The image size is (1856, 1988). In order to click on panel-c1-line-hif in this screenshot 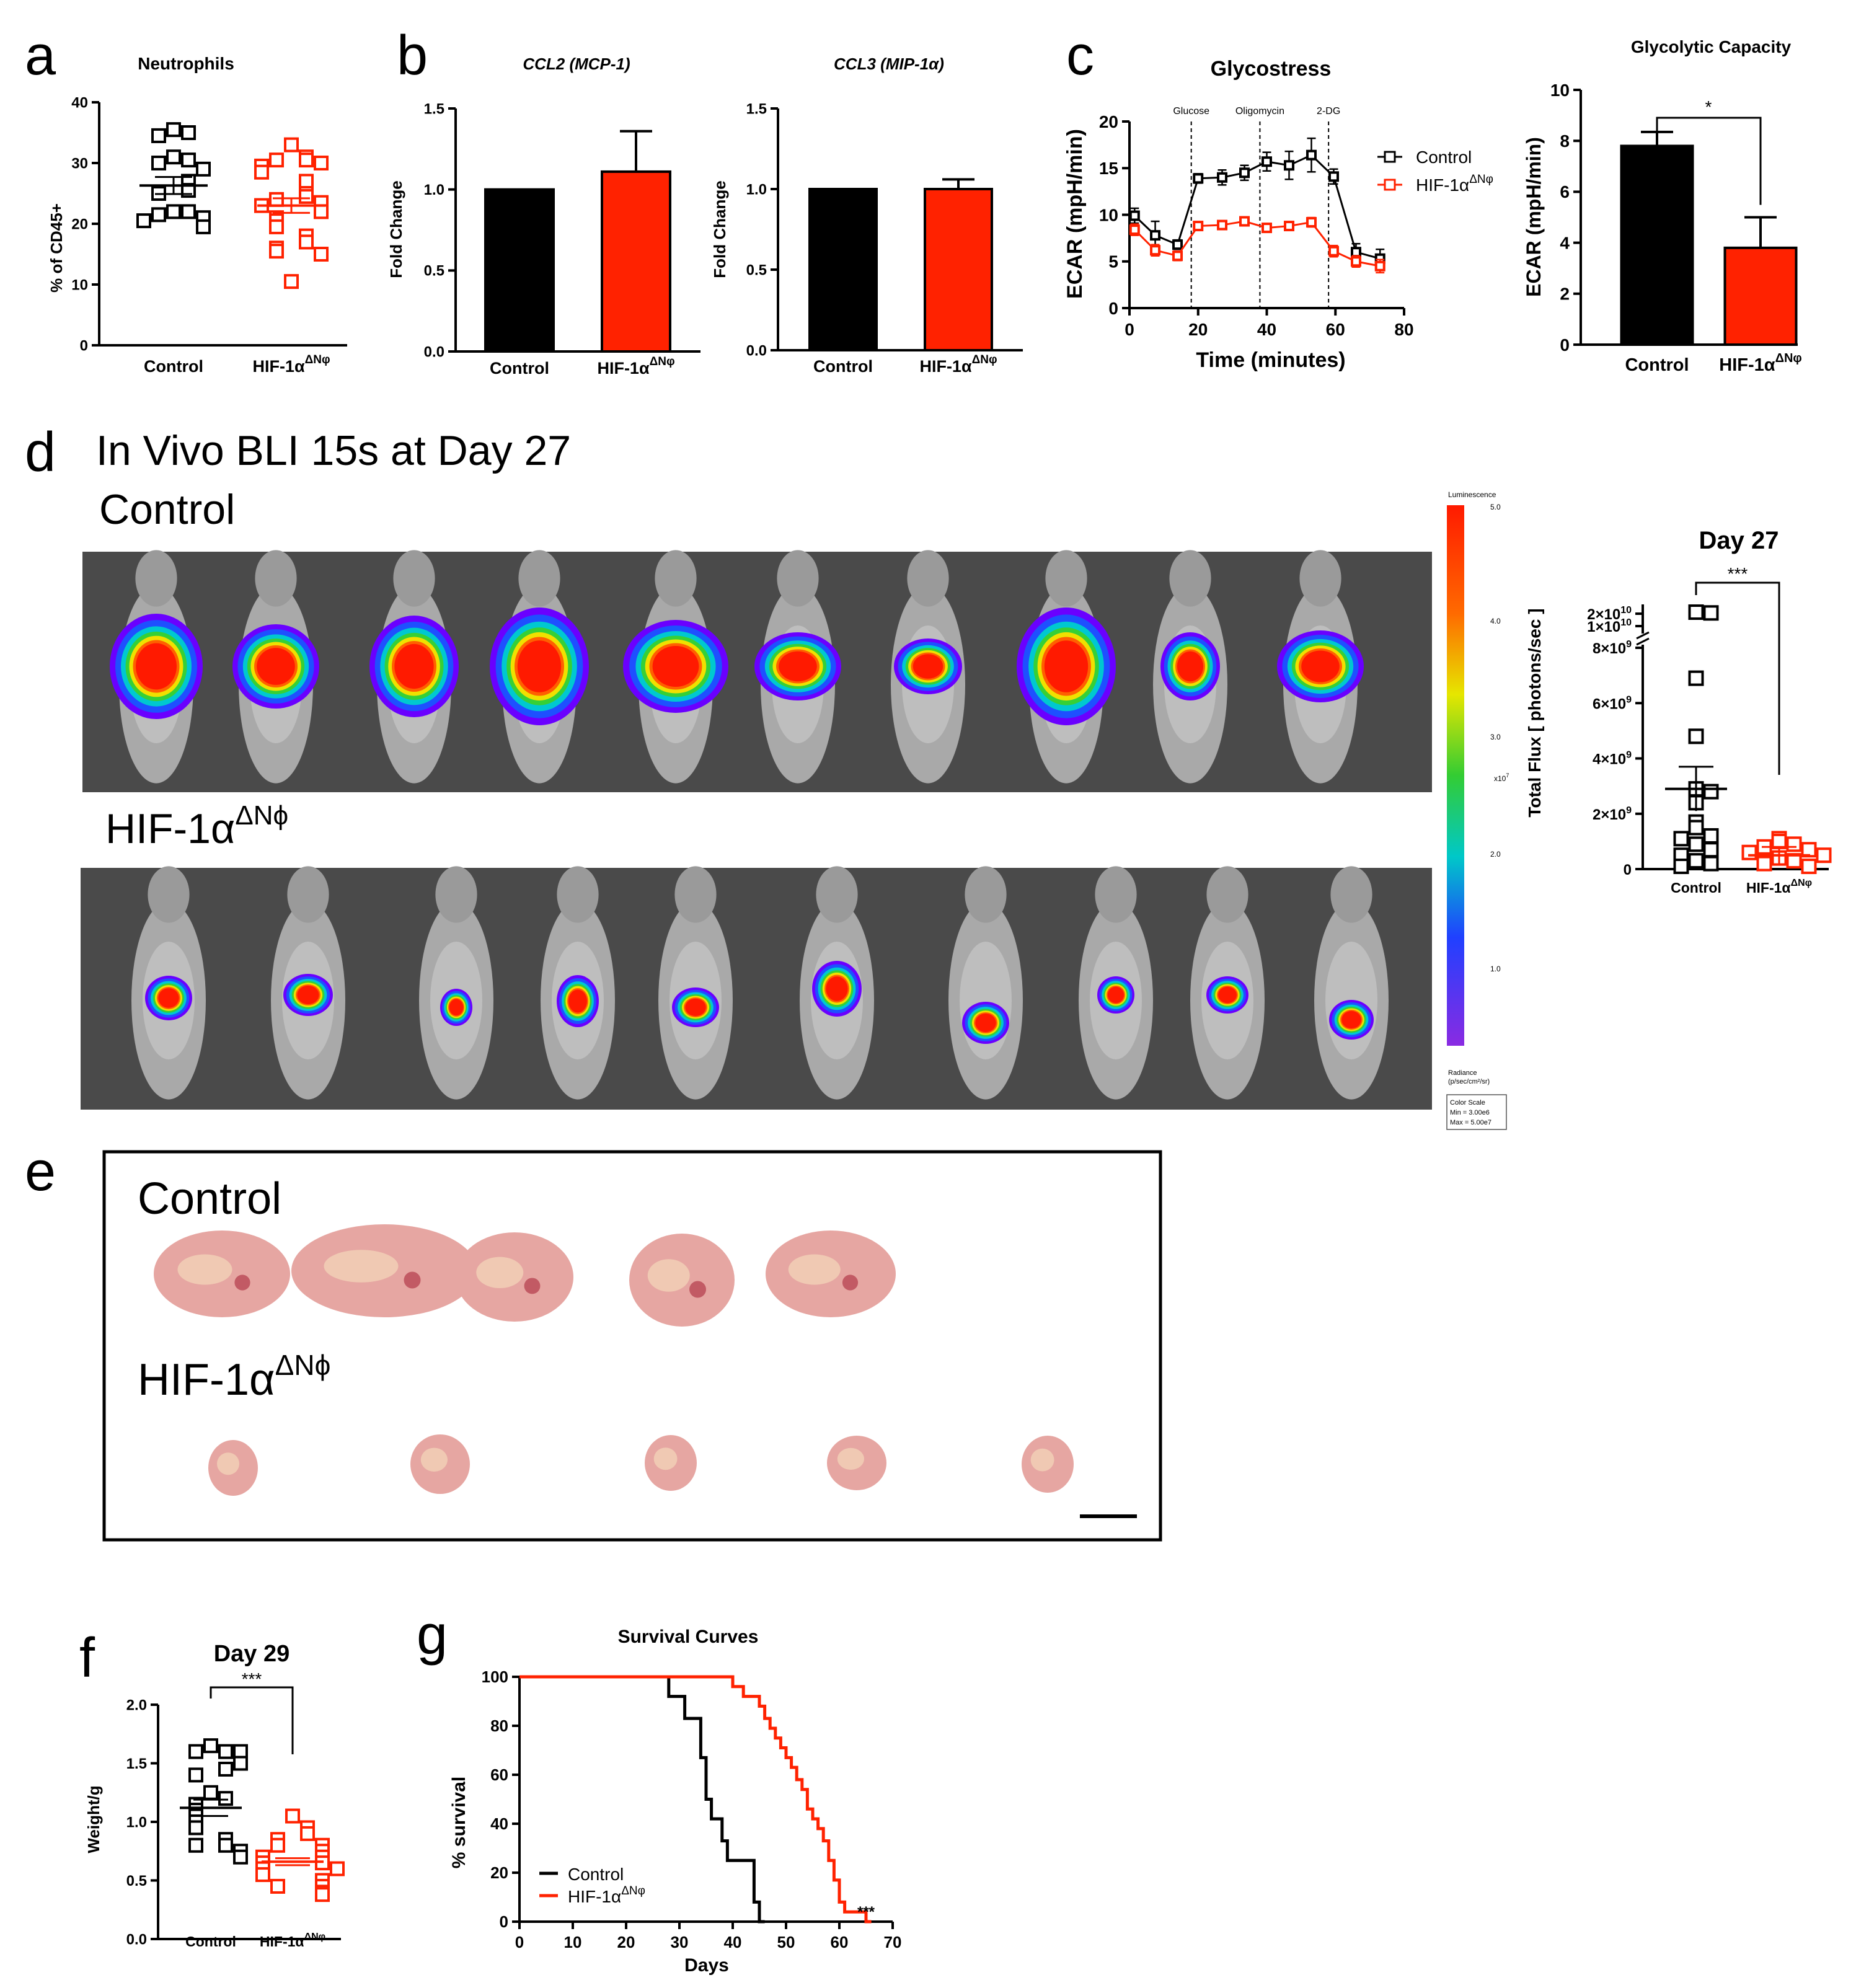, I will do `click(1257, 243)`.